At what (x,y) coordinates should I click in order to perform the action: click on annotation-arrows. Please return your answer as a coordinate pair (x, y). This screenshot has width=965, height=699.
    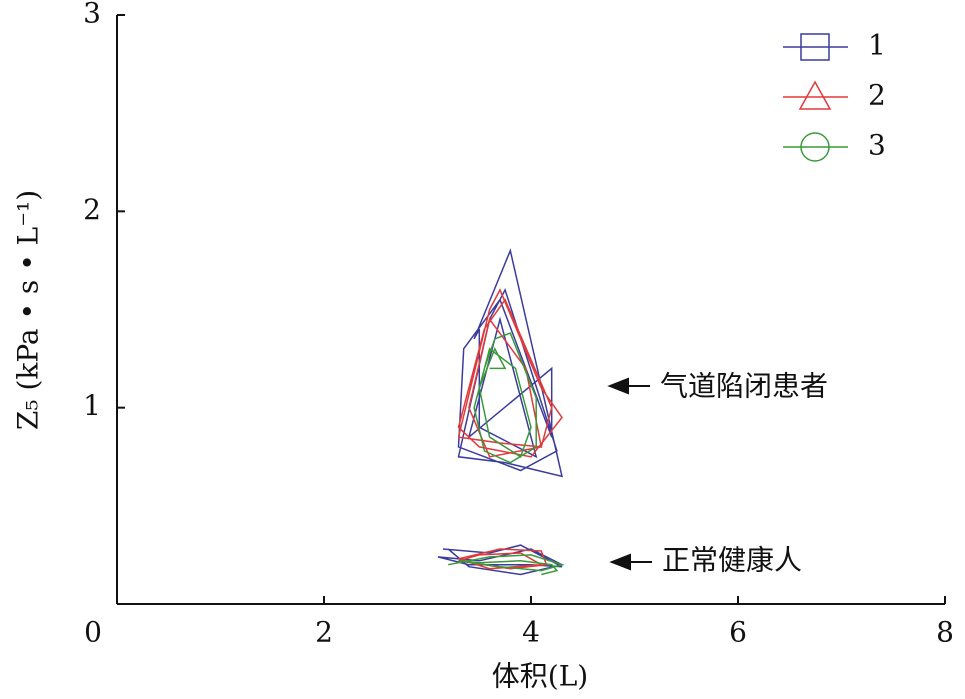
    Looking at the image, I should click on (629, 474).